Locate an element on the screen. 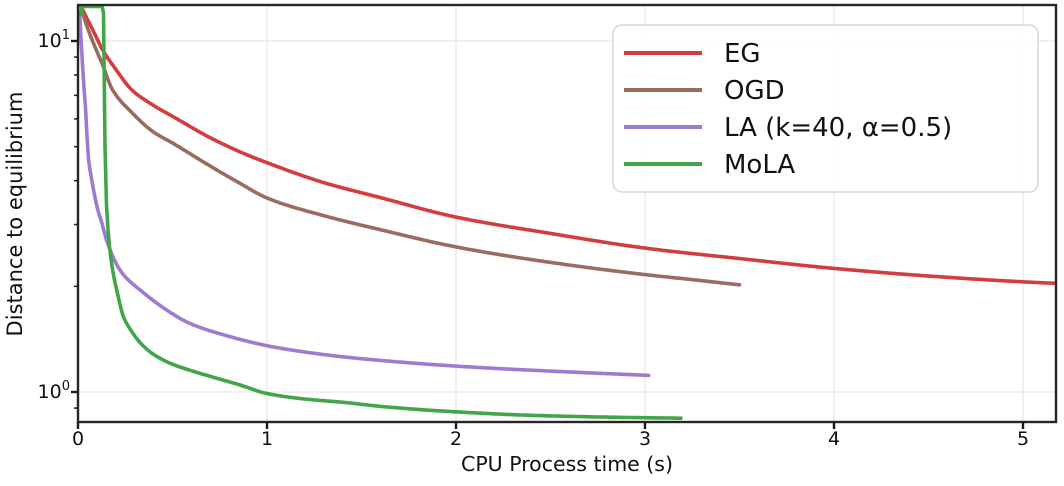 This screenshot has height=486, width=1064. legend: EG OGD LA (k=40, α=0.5) MoLA is located at coordinates (825, 108).